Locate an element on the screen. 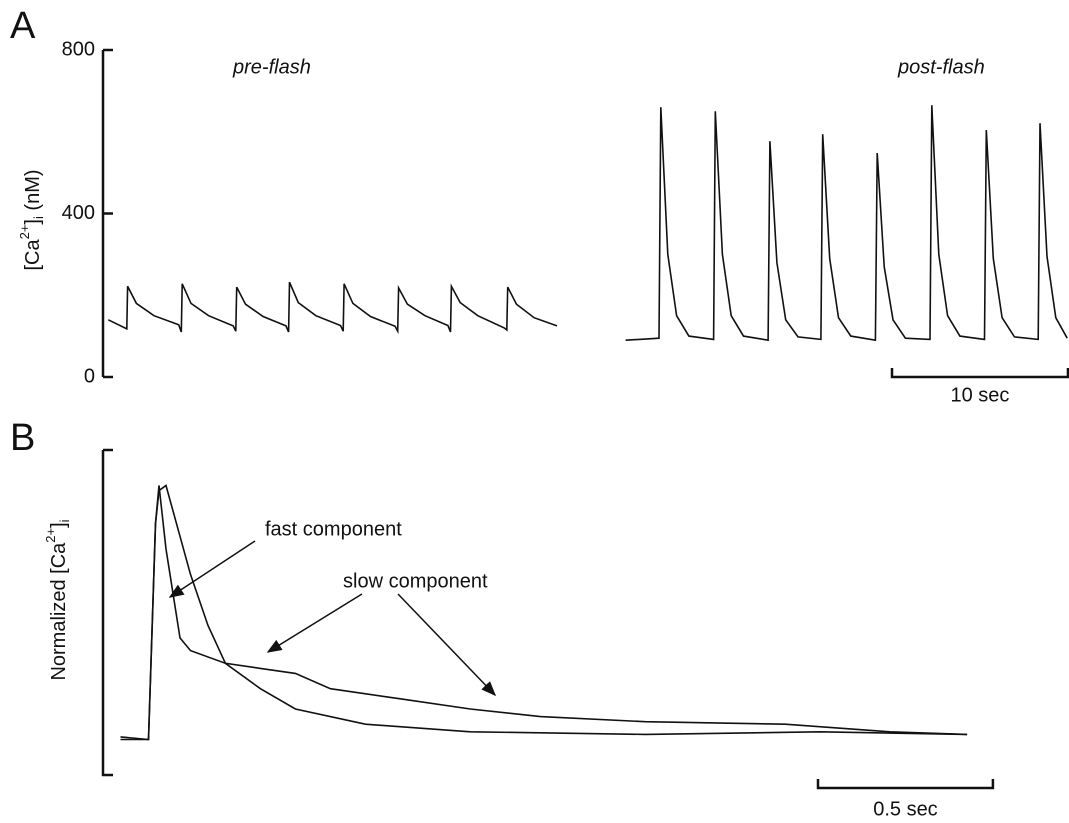 This screenshot has height=823, width=1069. y-axis-label: Normalized [Ca2+]i is located at coordinates (57, 599).